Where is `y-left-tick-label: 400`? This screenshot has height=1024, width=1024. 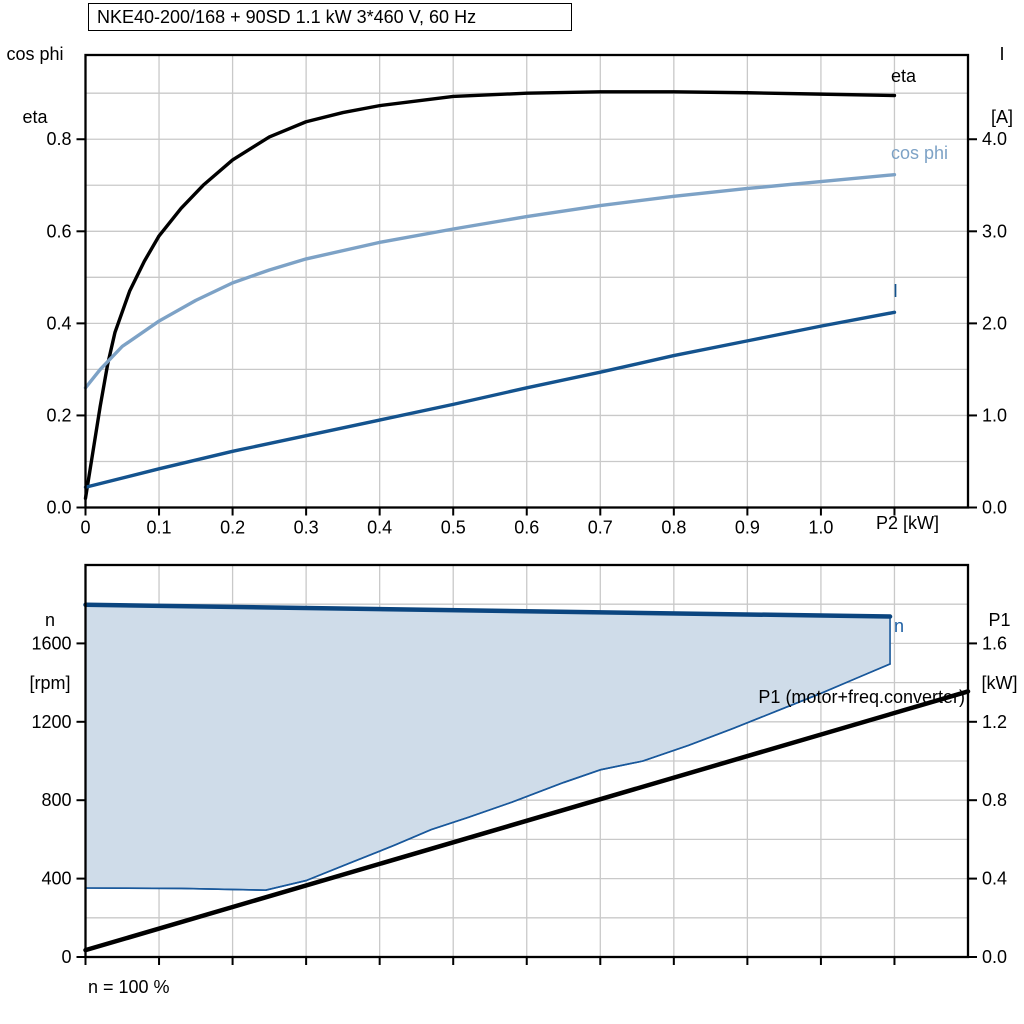 y-left-tick-label: 400 is located at coordinates (56, 879).